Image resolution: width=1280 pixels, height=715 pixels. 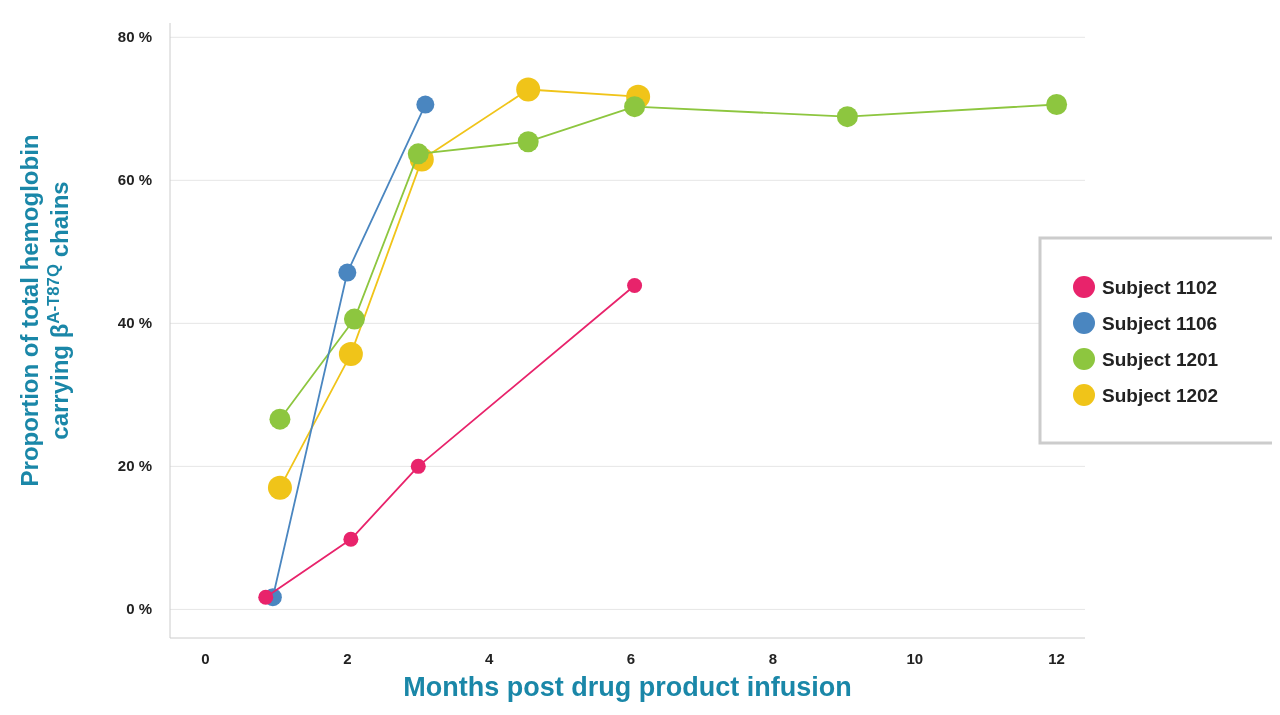 I want to click on x-tick-label: 2, so click(x=347, y=658).